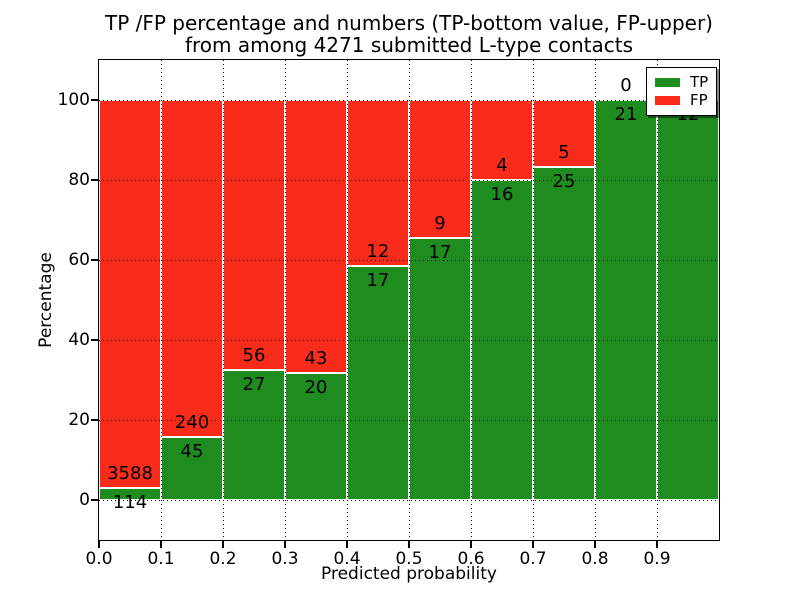 The image size is (800, 600). Describe the element at coordinates (99, 559) in the screenshot. I see `x-tick-label: 0.0` at that location.